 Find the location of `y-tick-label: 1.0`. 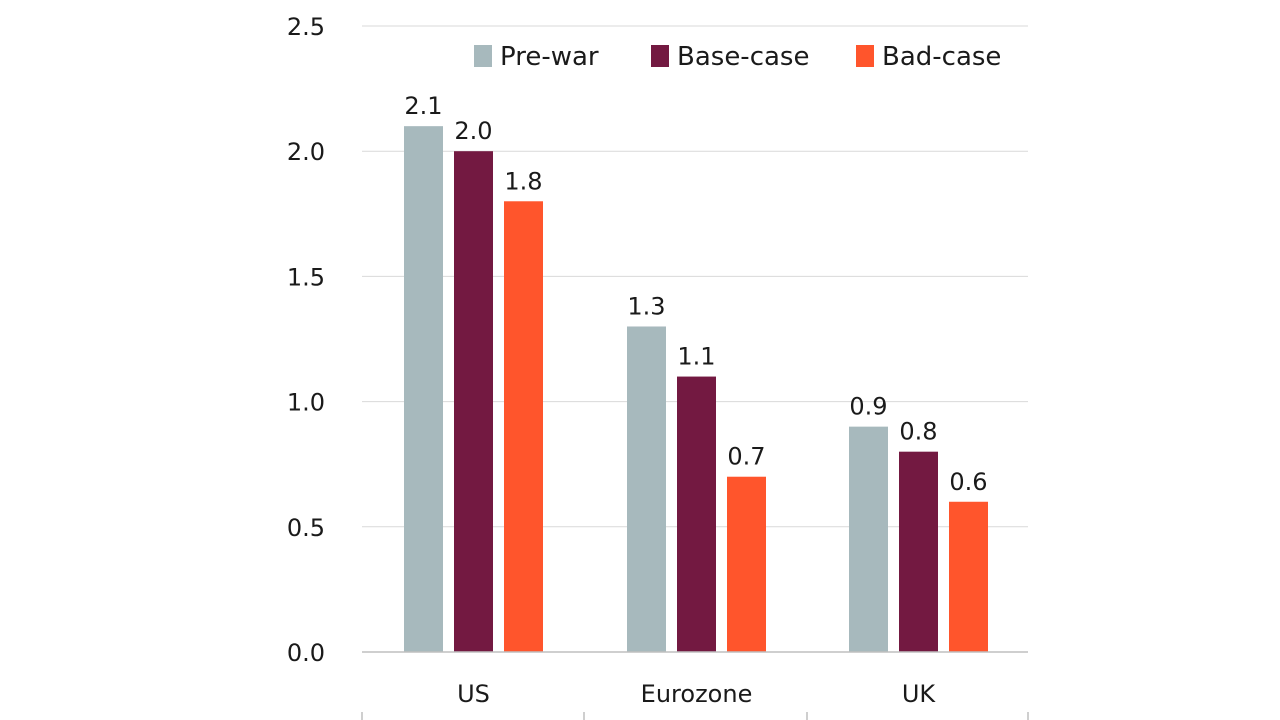

y-tick-label: 1.0 is located at coordinates (306, 403).